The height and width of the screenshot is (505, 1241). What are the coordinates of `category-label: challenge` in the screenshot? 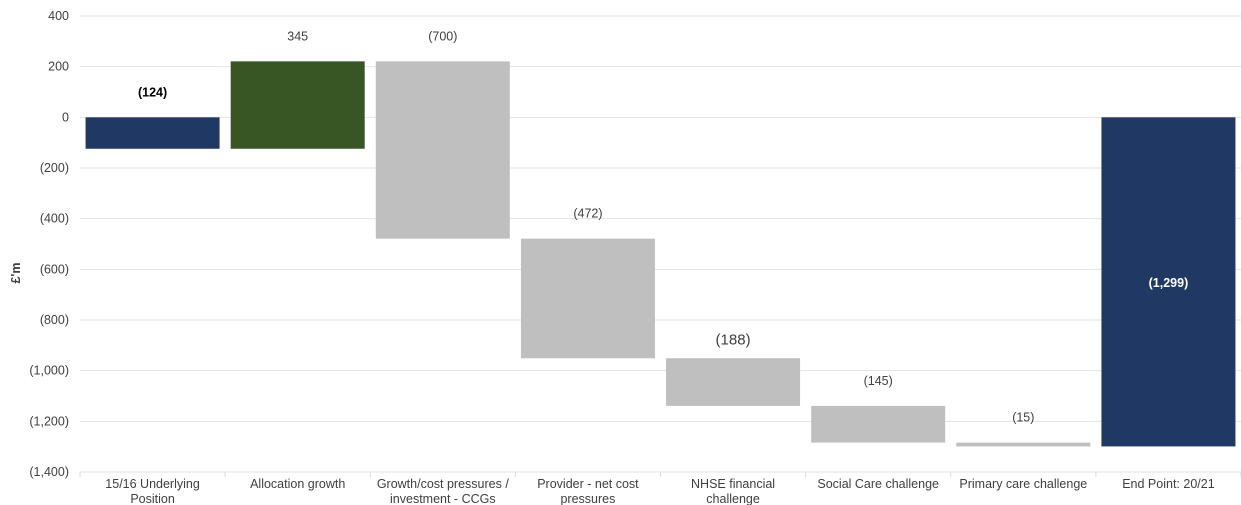 It's located at (733, 498).